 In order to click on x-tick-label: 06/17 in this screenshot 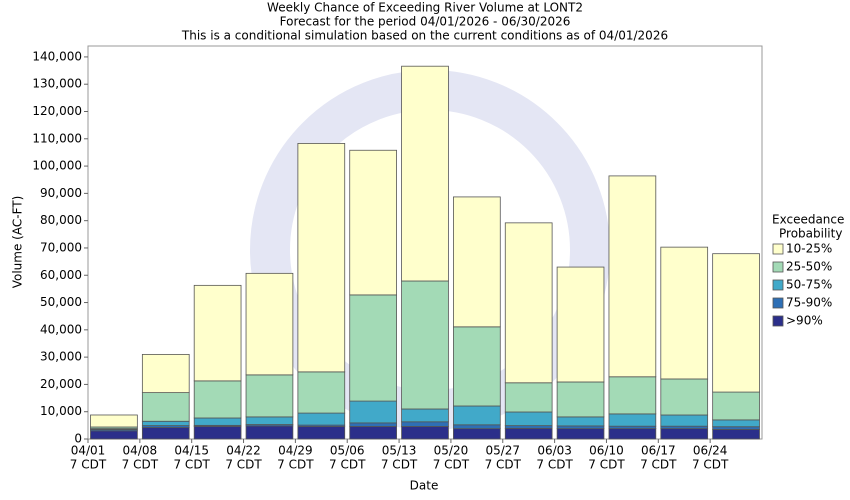, I will do `click(658, 451)`.